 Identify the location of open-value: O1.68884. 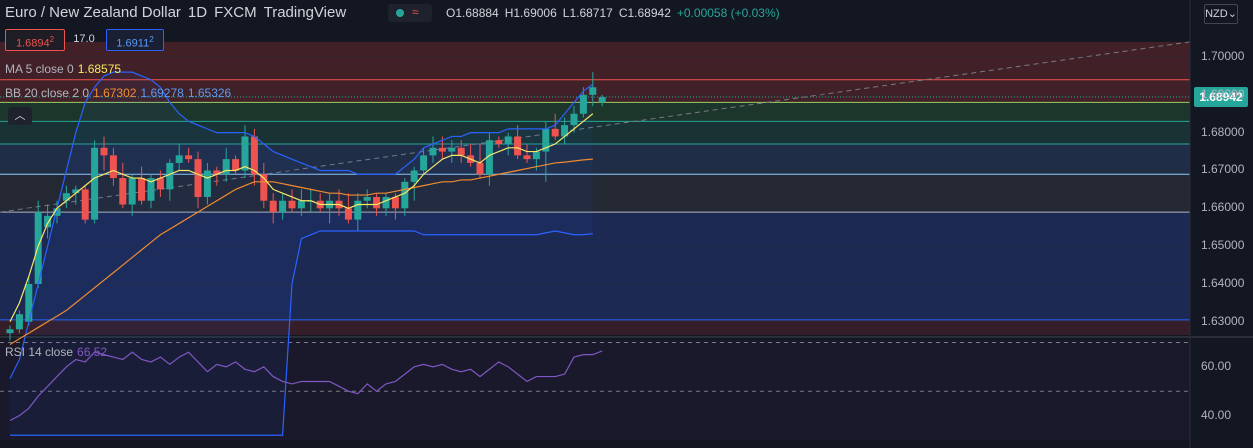
(472, 13).